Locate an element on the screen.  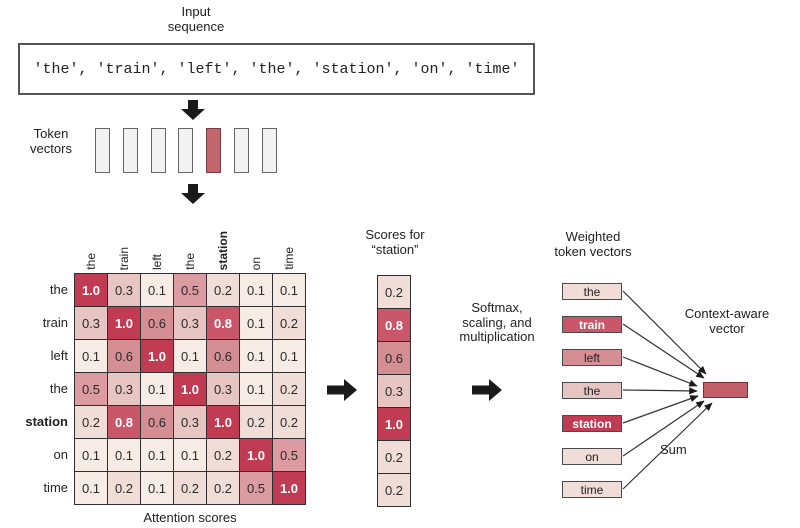
attention-score-cell: 0.8 is located at coordinates (223, 323).